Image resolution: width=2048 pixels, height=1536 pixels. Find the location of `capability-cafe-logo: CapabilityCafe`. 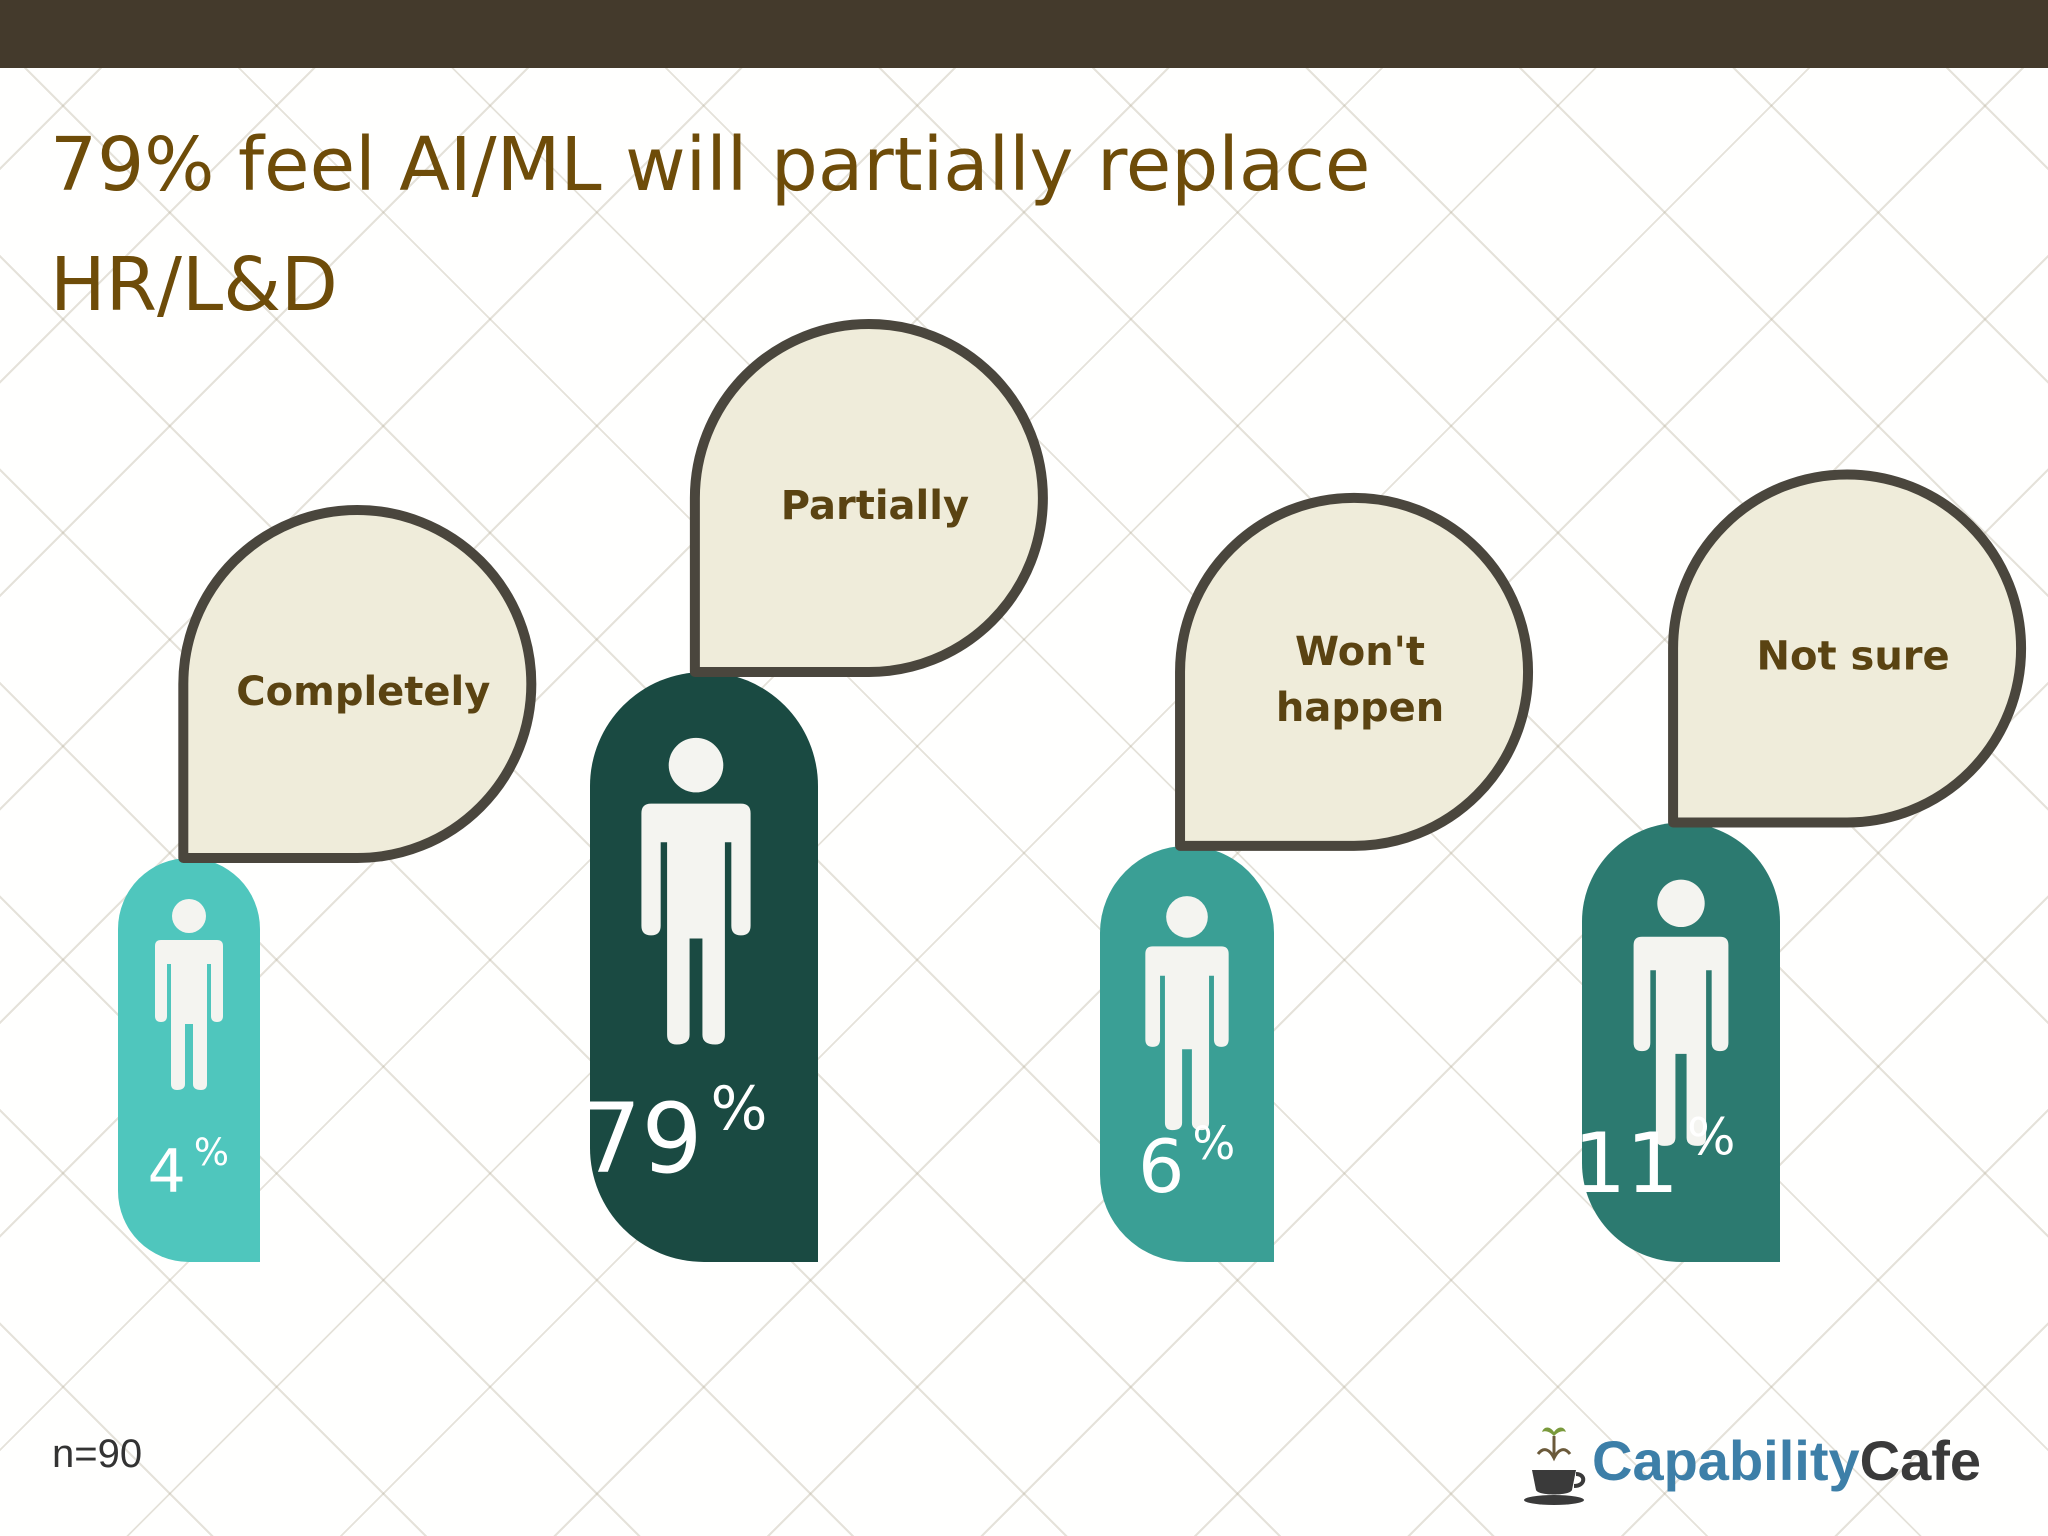

capability-cafe-logo: CapabilityCafe is located at coordinates (1770, 1465).